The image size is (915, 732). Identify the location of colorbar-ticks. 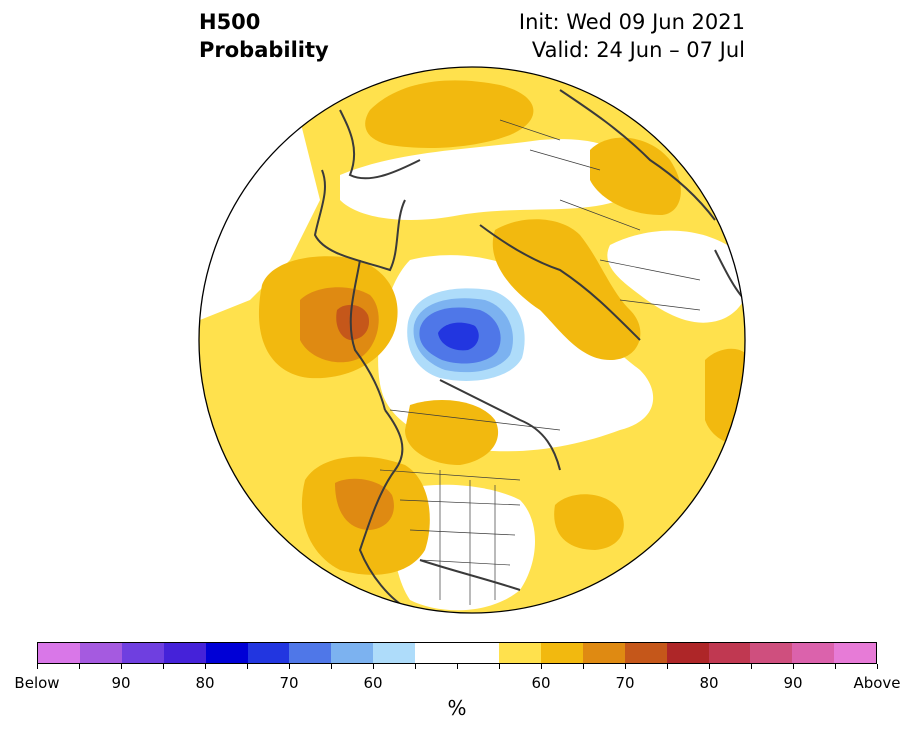
(457, 667).